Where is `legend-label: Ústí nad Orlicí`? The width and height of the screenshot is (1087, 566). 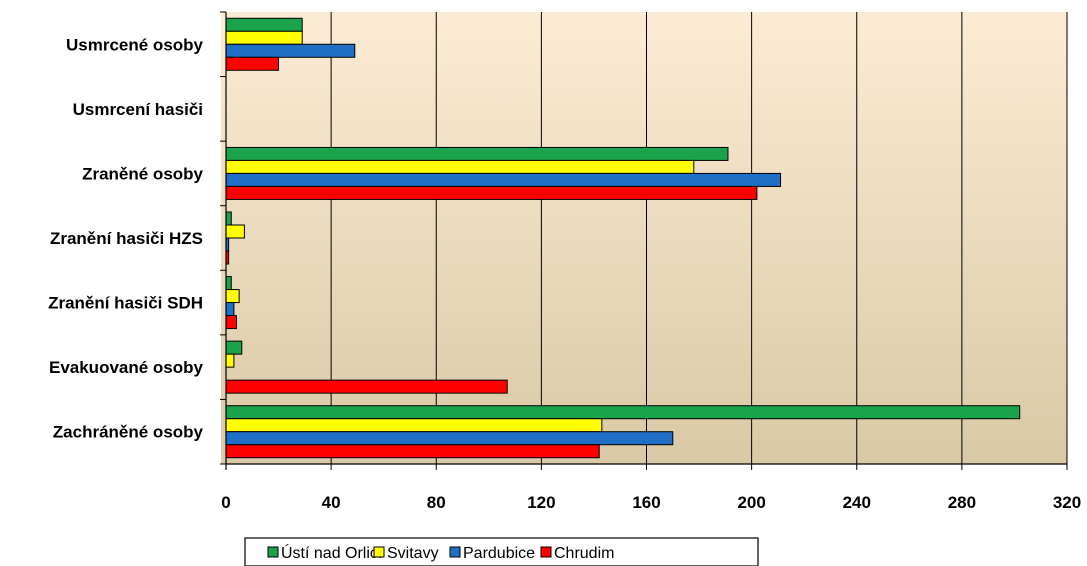
legend-label: Ústí nad Orlicí is located at coordinates (332, 552).